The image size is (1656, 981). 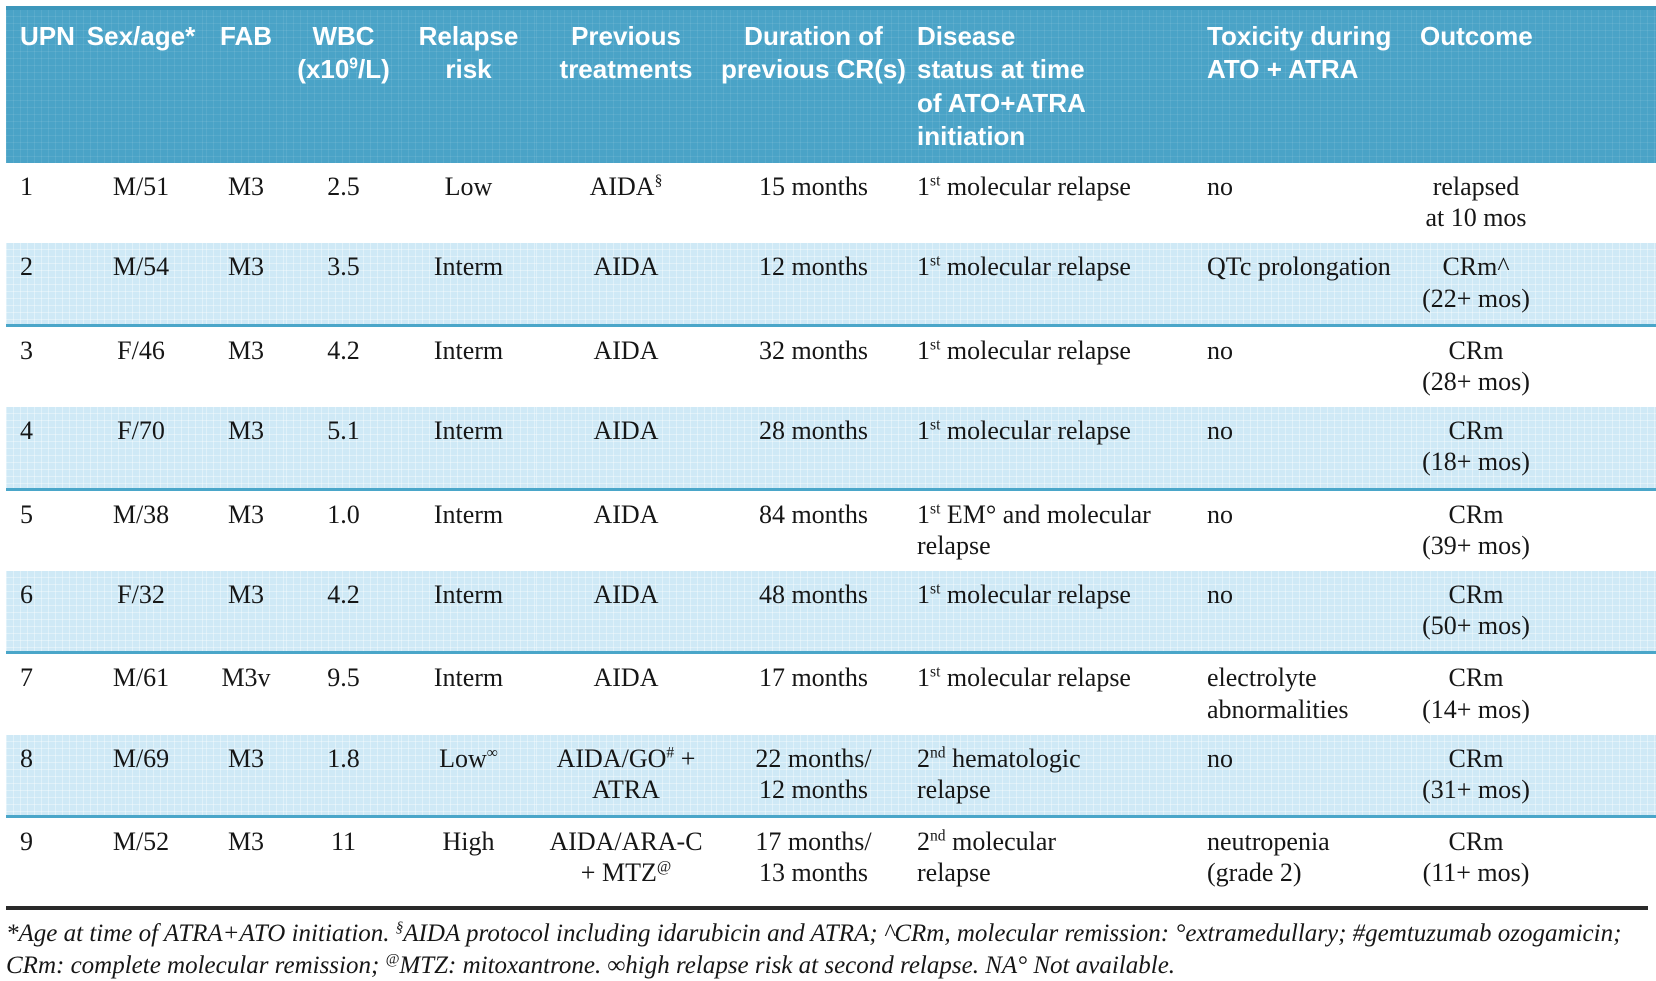 What do you see at coordinates (26, 842) in the screenshot?
I see `table-cell: 9` at bounding box center [26, 842].